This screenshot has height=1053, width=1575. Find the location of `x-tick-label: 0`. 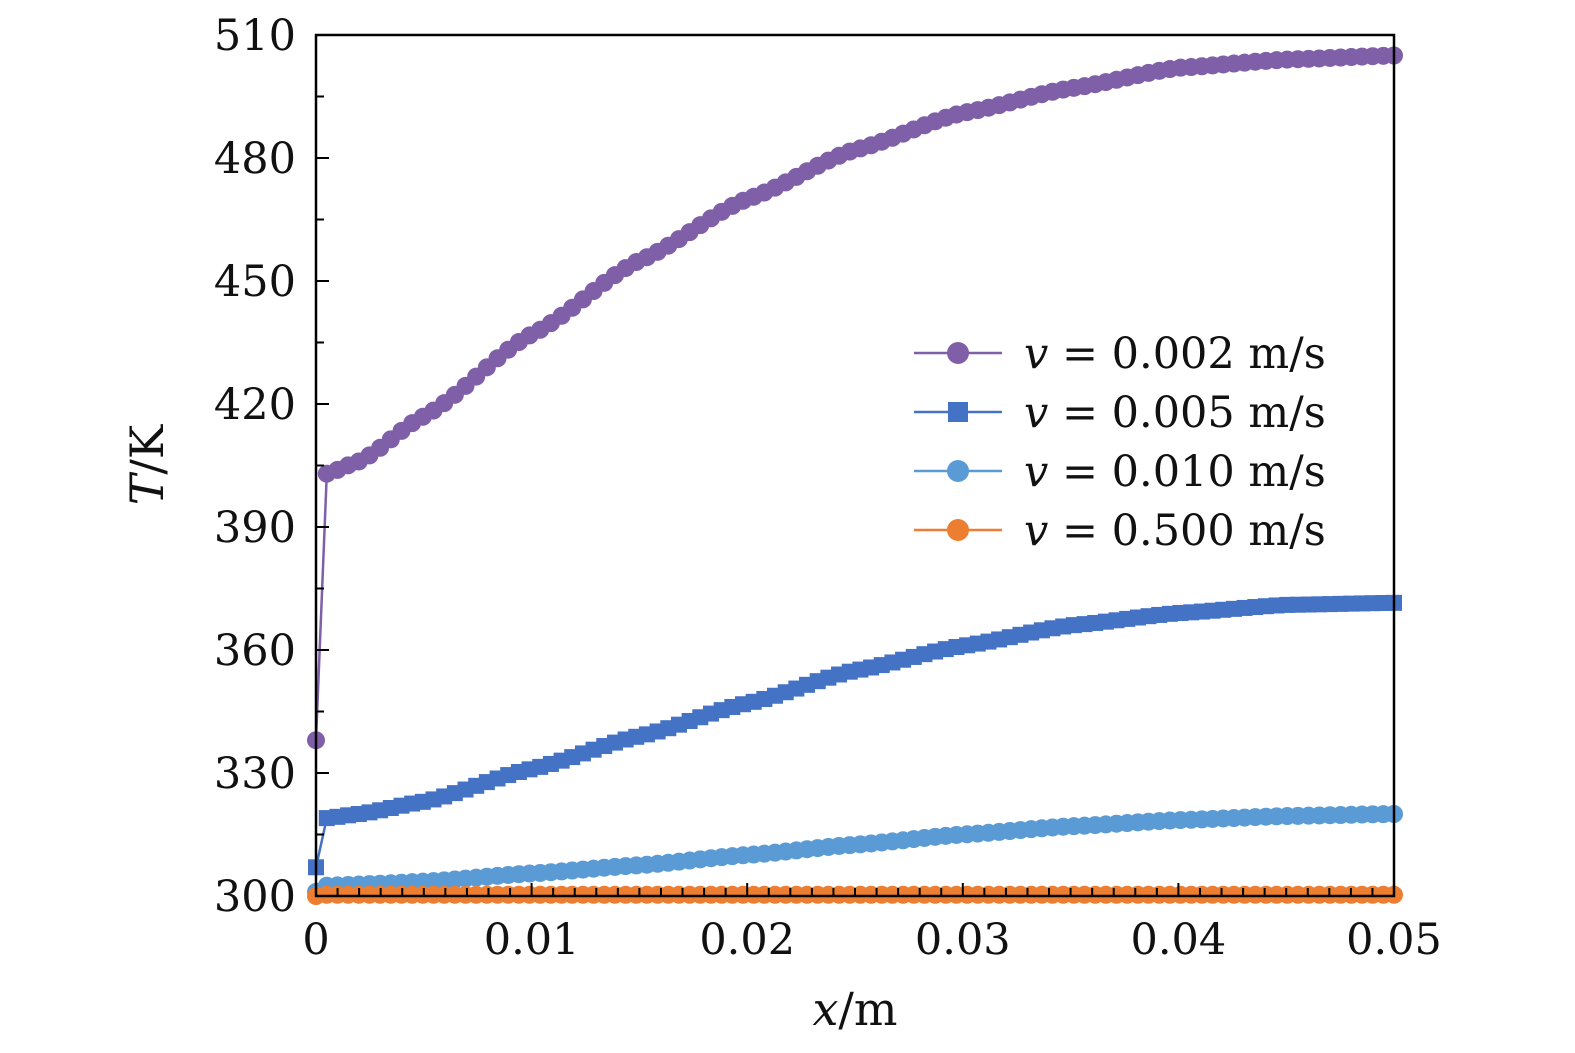

x-tick-label: 0 is located at coordinates (315, 940).